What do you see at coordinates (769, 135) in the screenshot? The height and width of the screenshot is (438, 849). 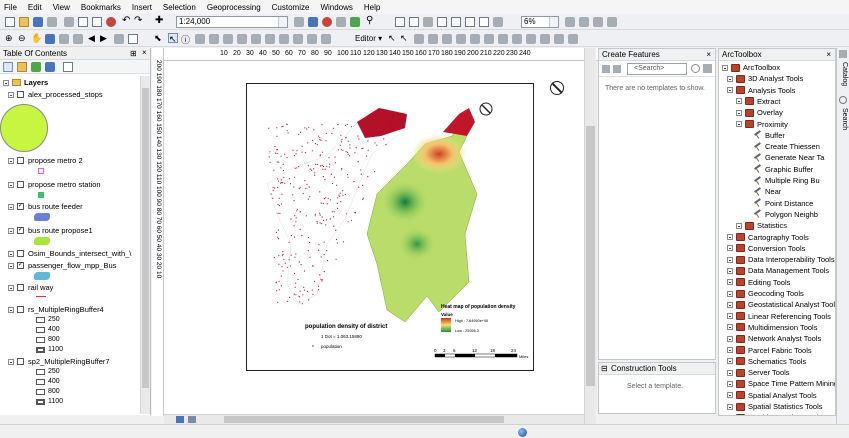 I see `tool-item: Buffer` at bounding box center [769, 135].